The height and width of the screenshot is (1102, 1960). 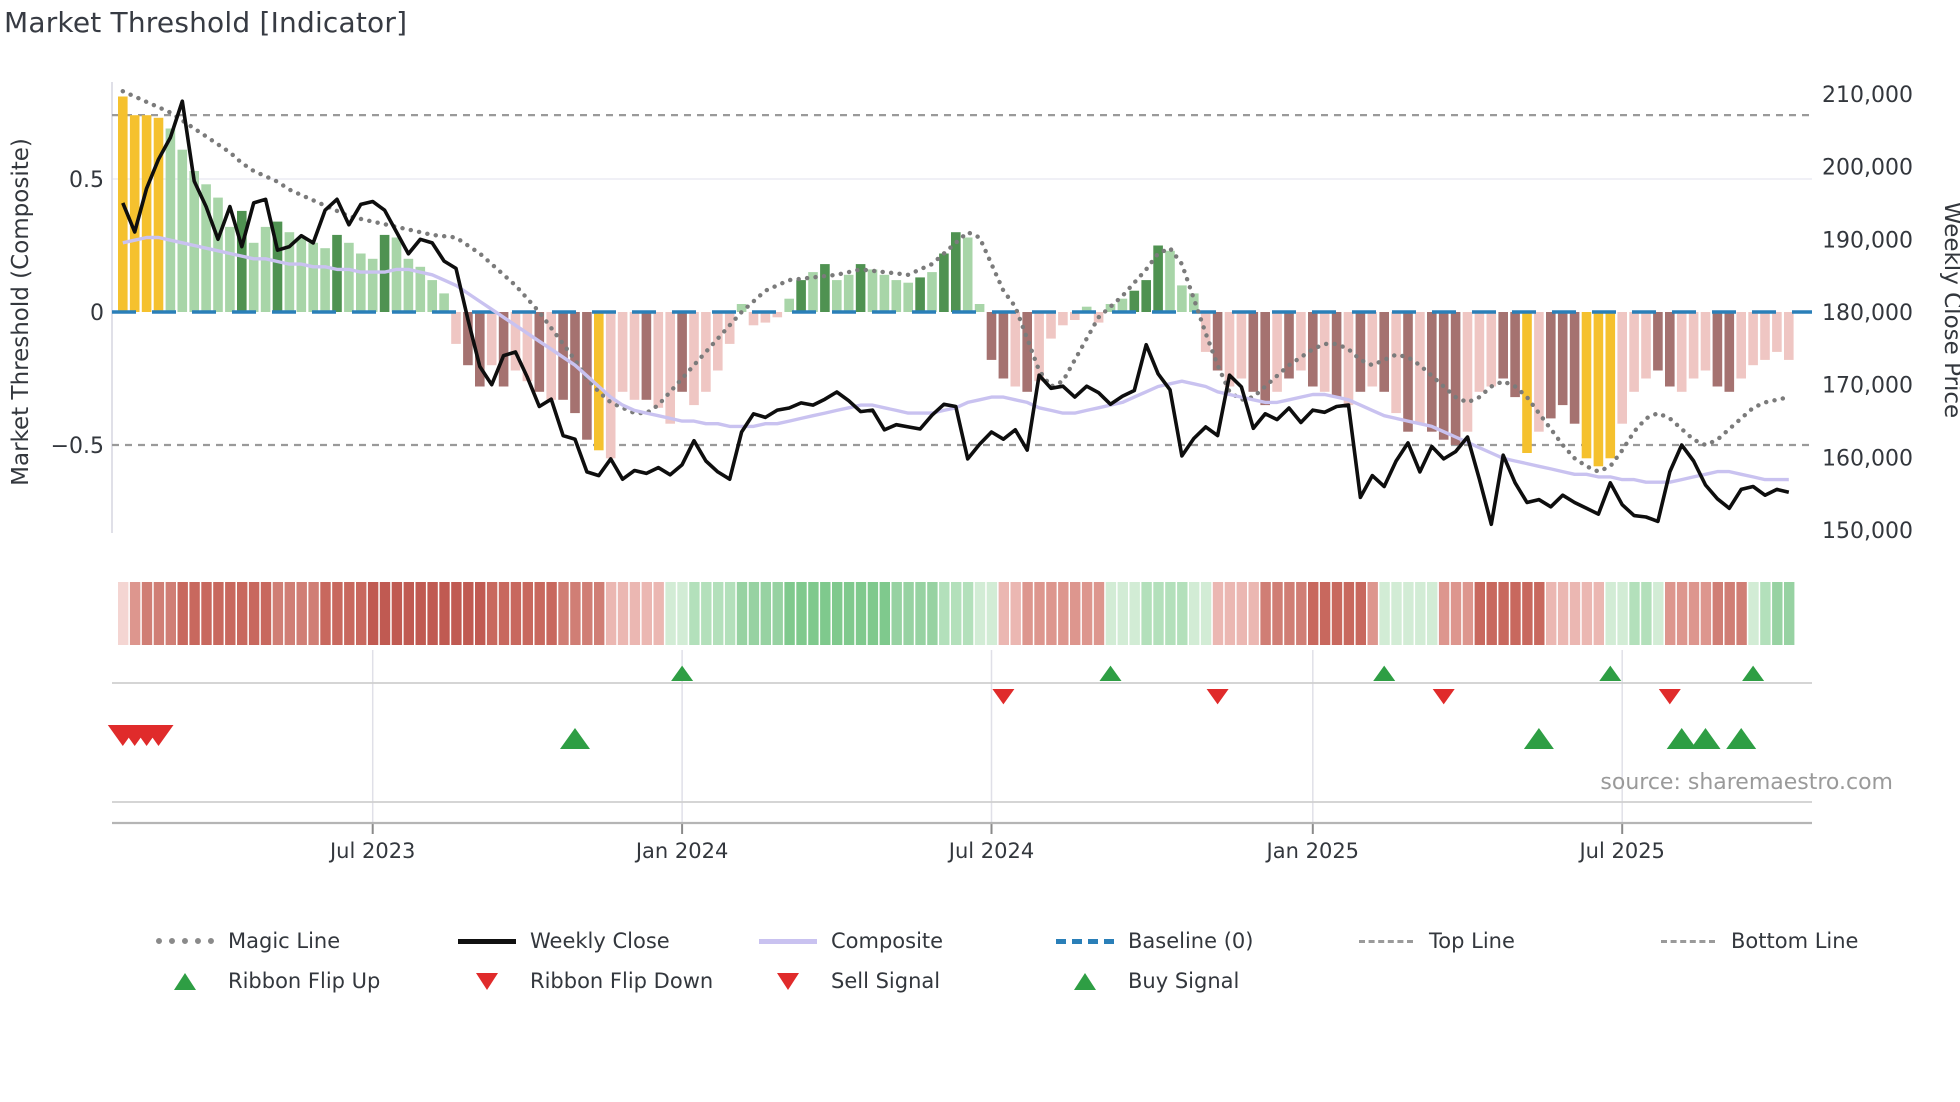 I want to click on legend-item-ribbon-flip-down: Ribbon Flip Down, so click(x=585, y=981).